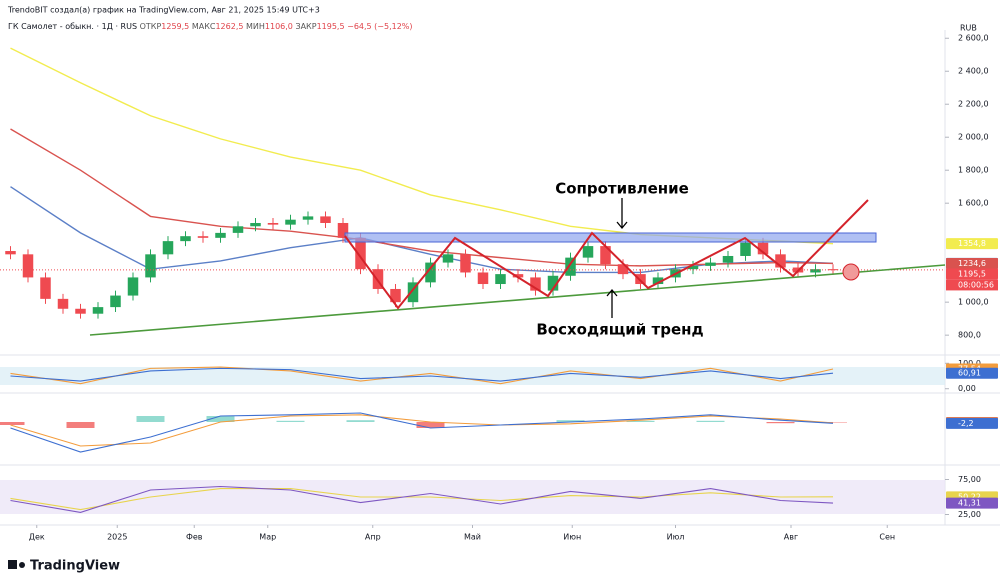  I want to click on y-tick-label: 1 800,0, so click(973, 170).